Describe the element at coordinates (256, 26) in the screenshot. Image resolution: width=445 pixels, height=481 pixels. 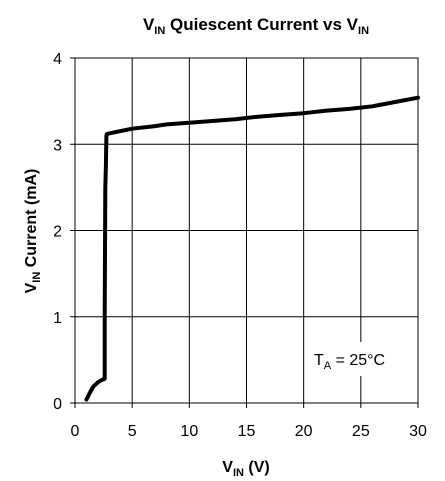
I see `chart-title: VIN Quiescent Current vs VIN` at that location.